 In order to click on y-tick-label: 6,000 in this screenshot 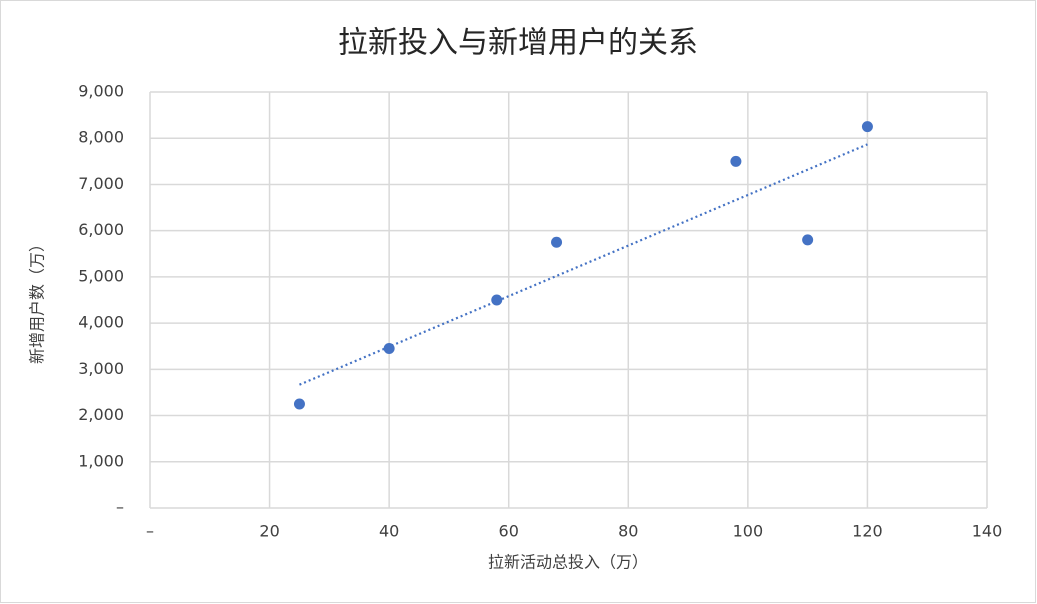, I will do `click(101, 229)`.